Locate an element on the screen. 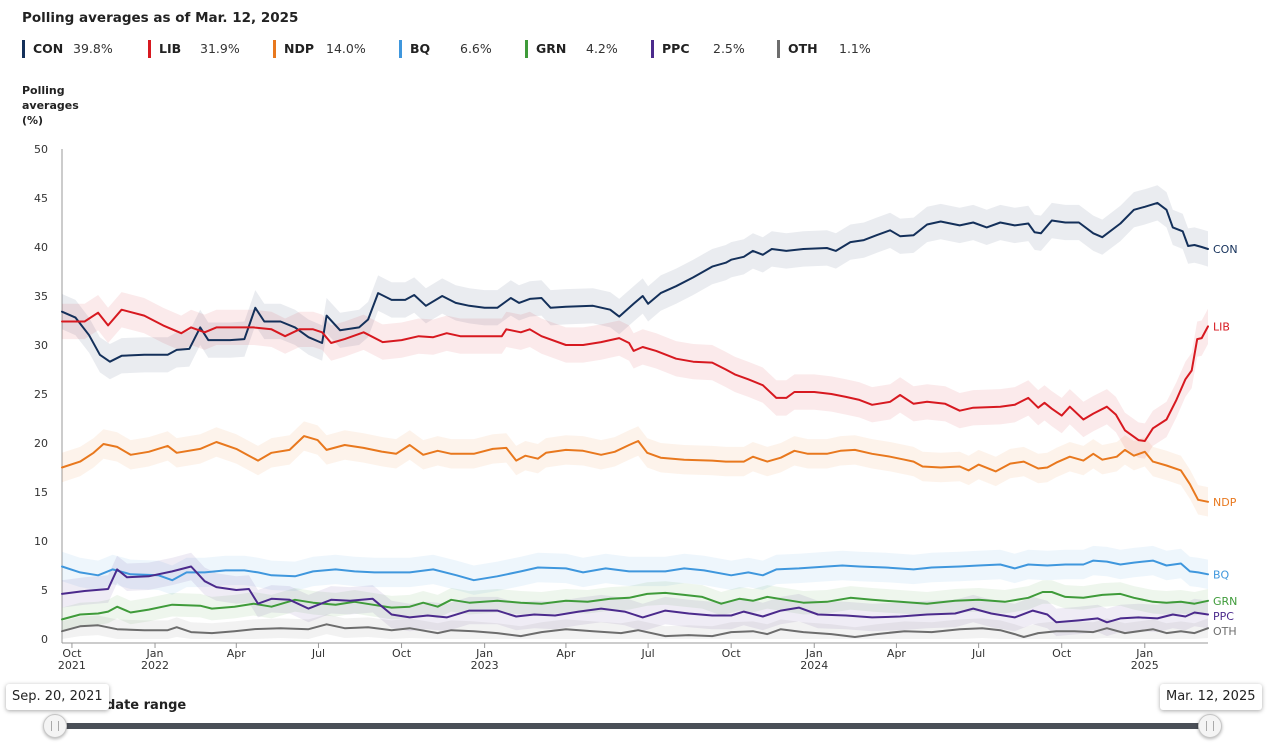 The image size is (1269, 749). series-line-ndp is located at coordinates (635, 469).